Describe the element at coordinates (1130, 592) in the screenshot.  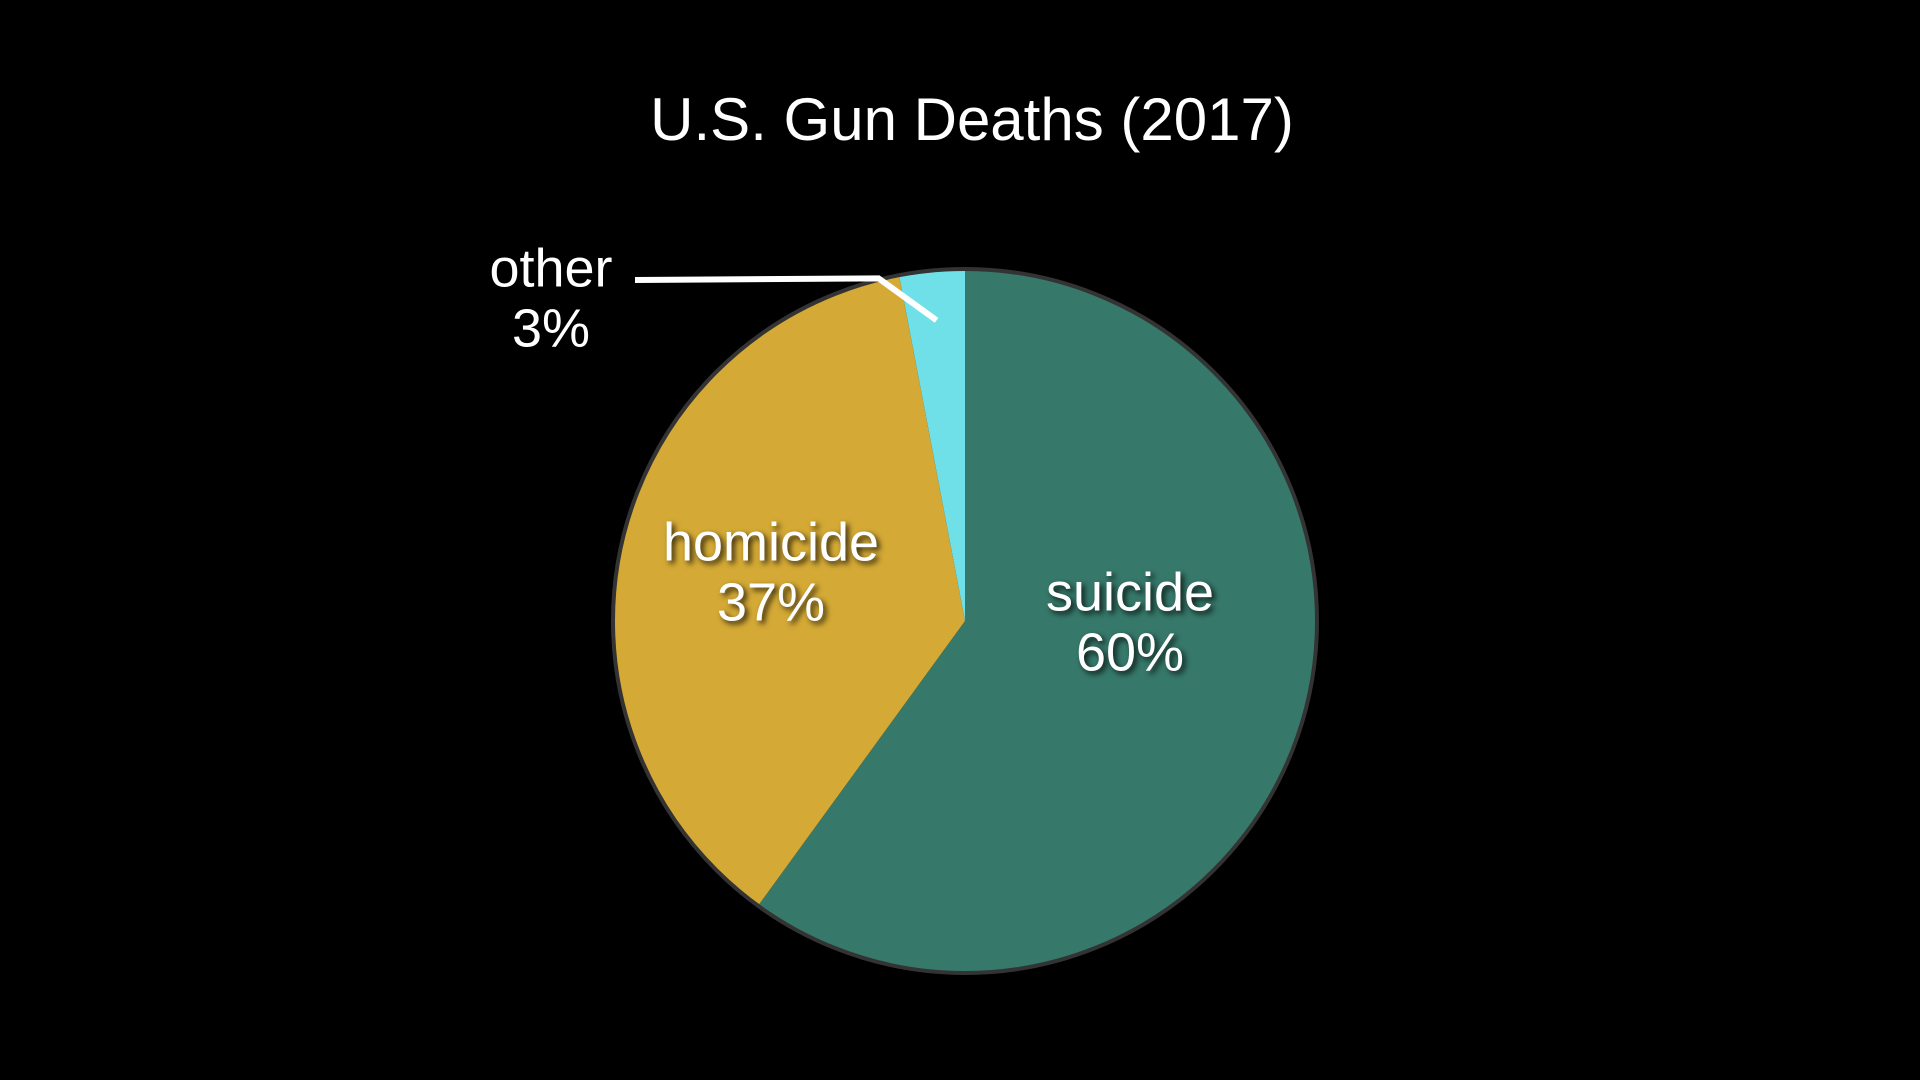
I see `slice-label: suicide` at that location.